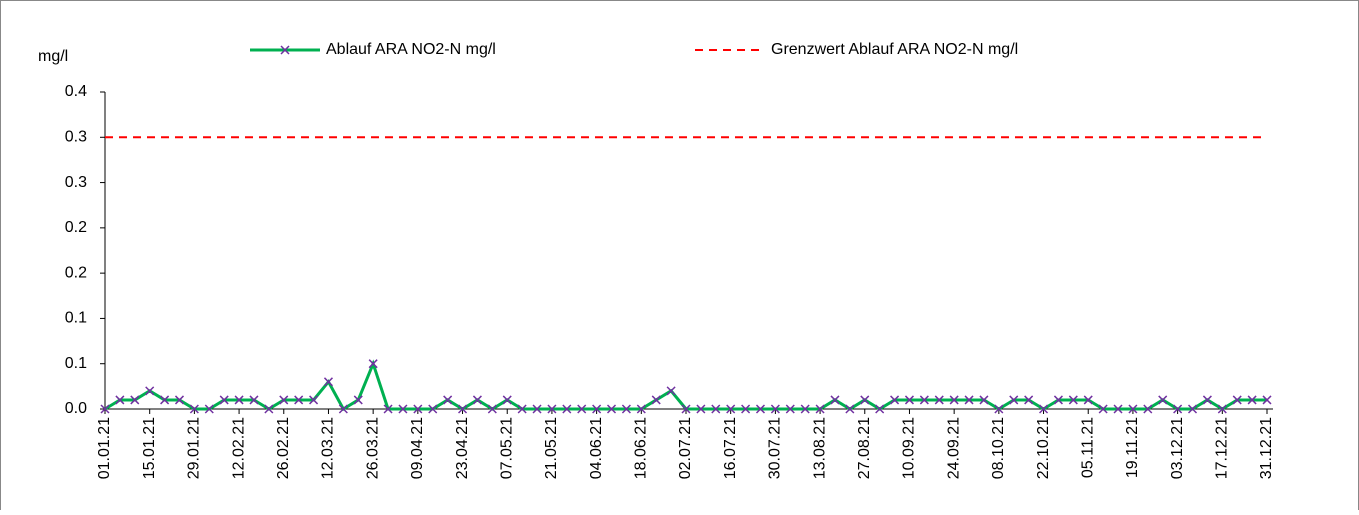  I want to click on x-tick-label: 10.09.21, so click(909, 448).